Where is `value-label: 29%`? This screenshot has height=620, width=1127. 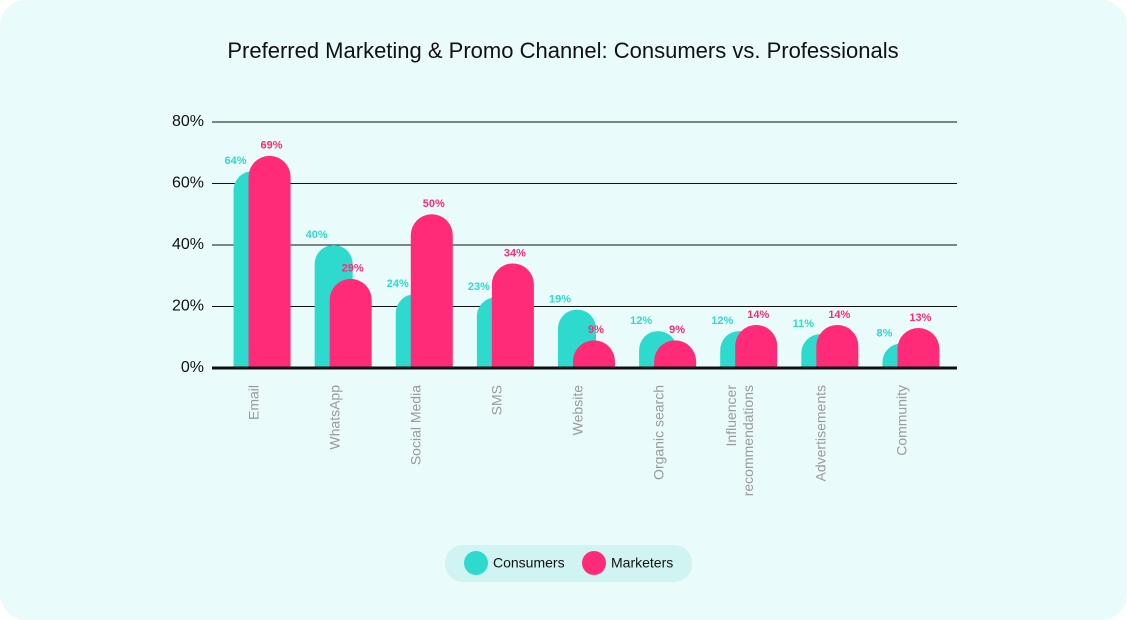
value-label: 29% is located at coordinates (353, 269).